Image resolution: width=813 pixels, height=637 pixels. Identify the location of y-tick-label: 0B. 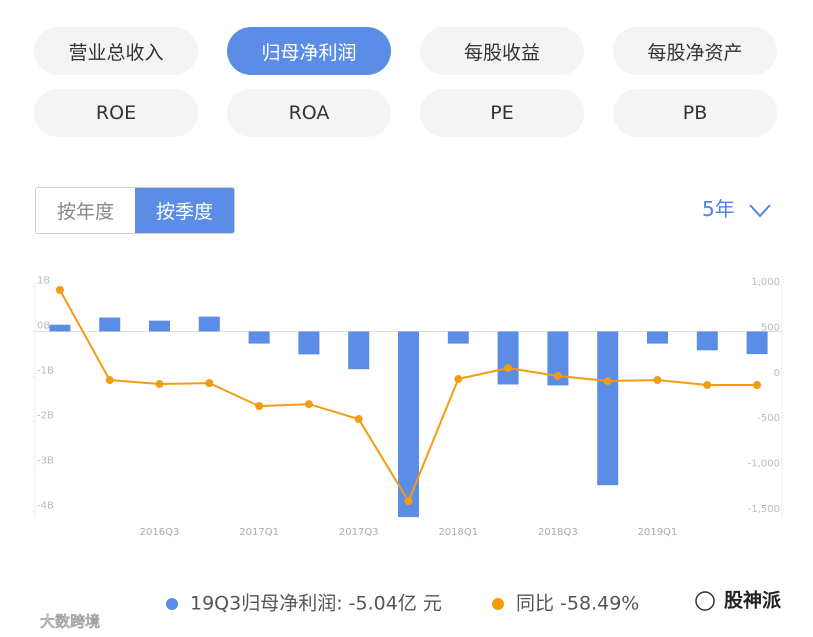
(43, 325).